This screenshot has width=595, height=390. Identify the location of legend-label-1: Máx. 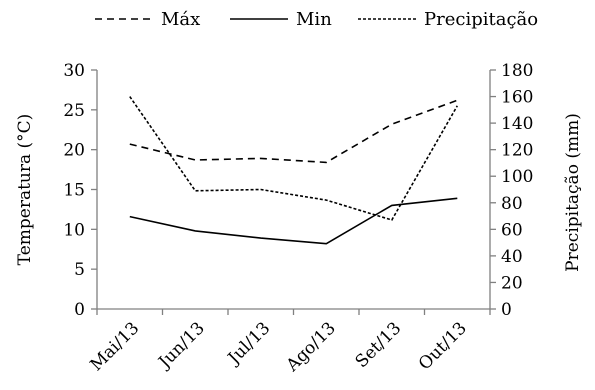
(180, 19).